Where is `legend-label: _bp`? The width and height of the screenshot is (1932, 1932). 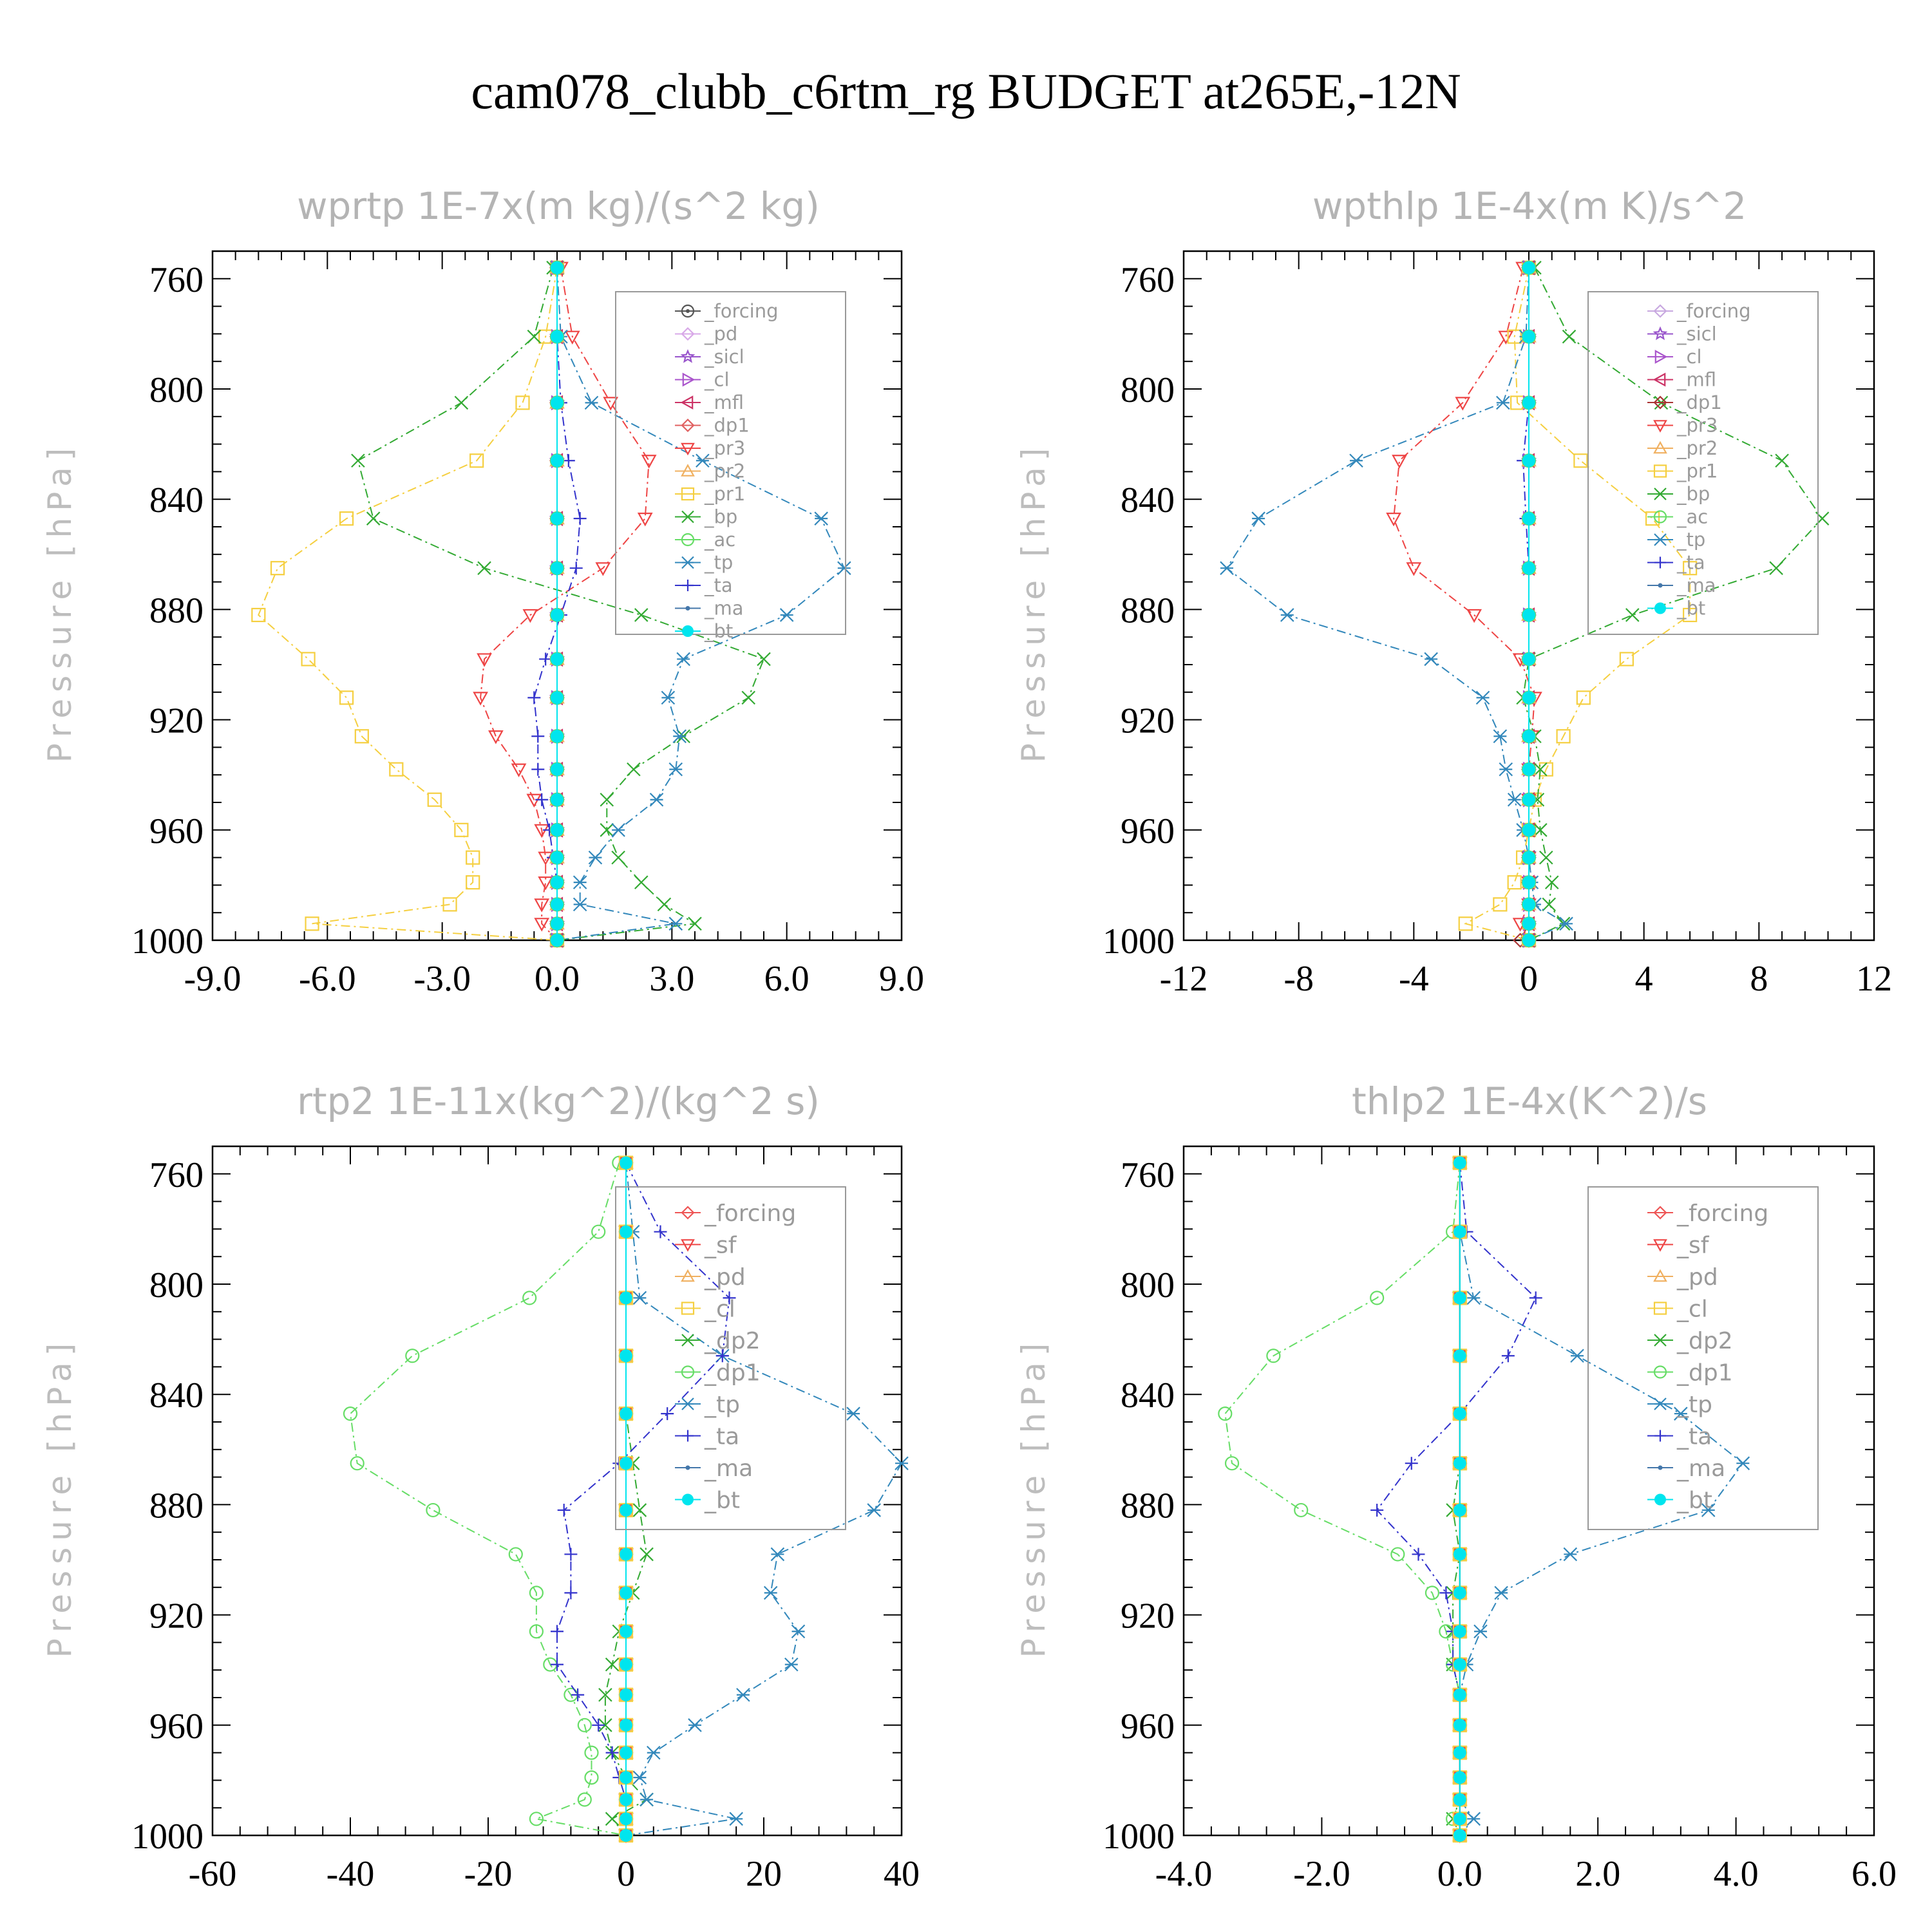
legend-label: _bp is located at coordinates (720, 517).